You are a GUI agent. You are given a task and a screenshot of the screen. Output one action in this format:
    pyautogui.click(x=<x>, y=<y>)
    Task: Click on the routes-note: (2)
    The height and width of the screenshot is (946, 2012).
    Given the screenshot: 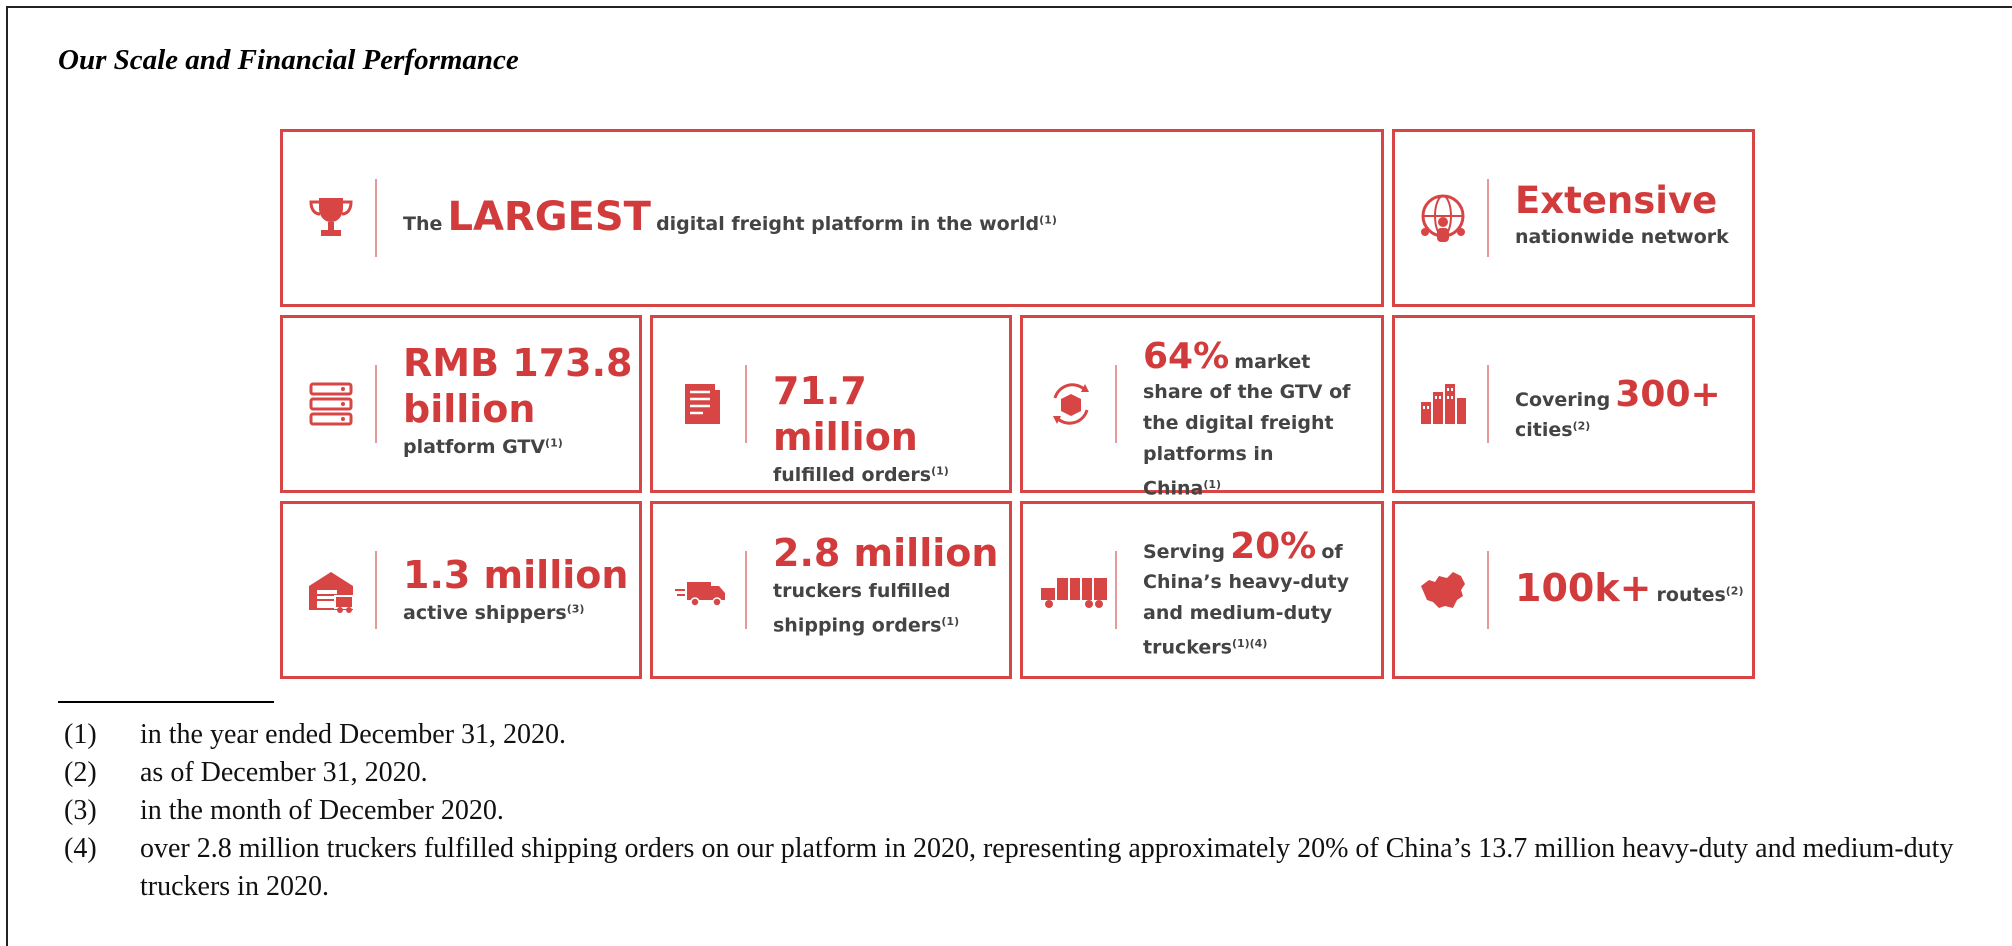 What is the action you would take?
    pyautogui.click(x=1734, y=591)
    